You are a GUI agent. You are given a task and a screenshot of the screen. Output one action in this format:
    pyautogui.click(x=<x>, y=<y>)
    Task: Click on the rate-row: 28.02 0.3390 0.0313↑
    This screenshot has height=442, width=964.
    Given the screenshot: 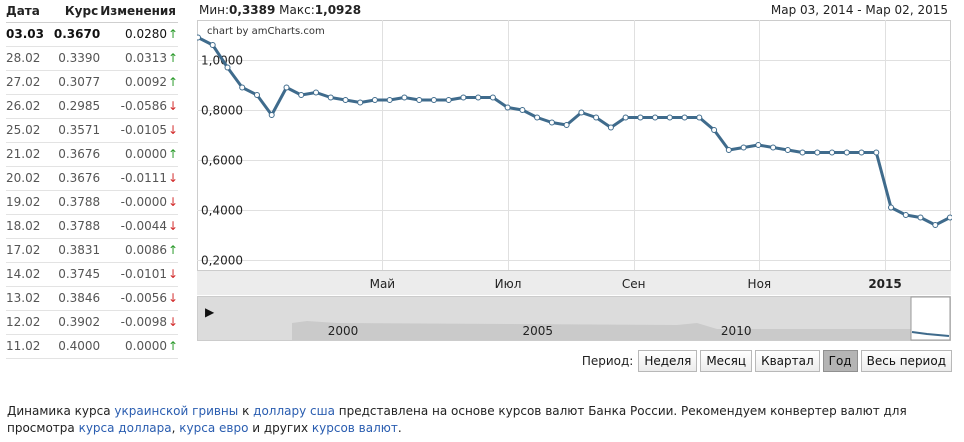 What is the action you would take?
    pyautogui.click(x=92, y=58)
    